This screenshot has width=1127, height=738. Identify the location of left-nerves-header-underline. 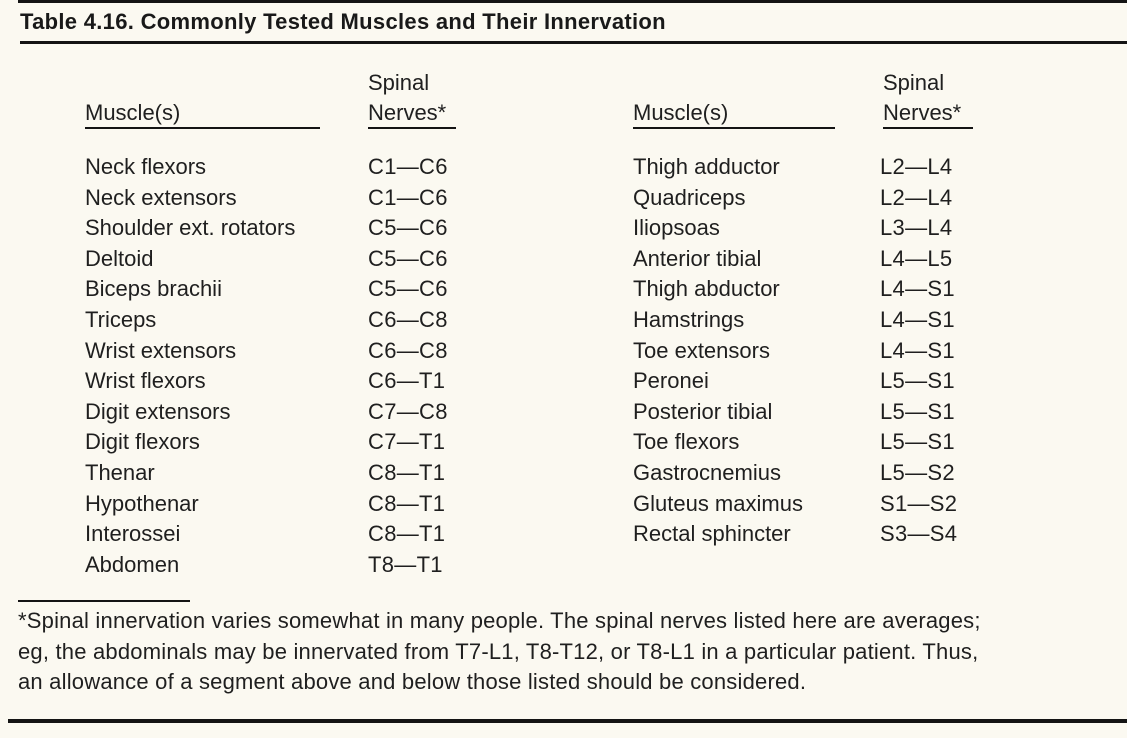
(412, 128).